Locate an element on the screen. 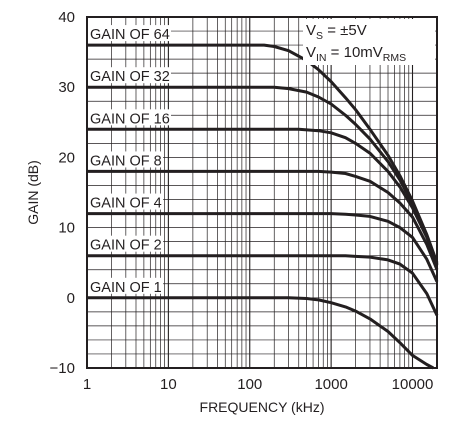 The height and width of the screenshot is (423, 466). x-tick-labels: 1 10 100 1000 10000 is located at coordinates (258, 384).